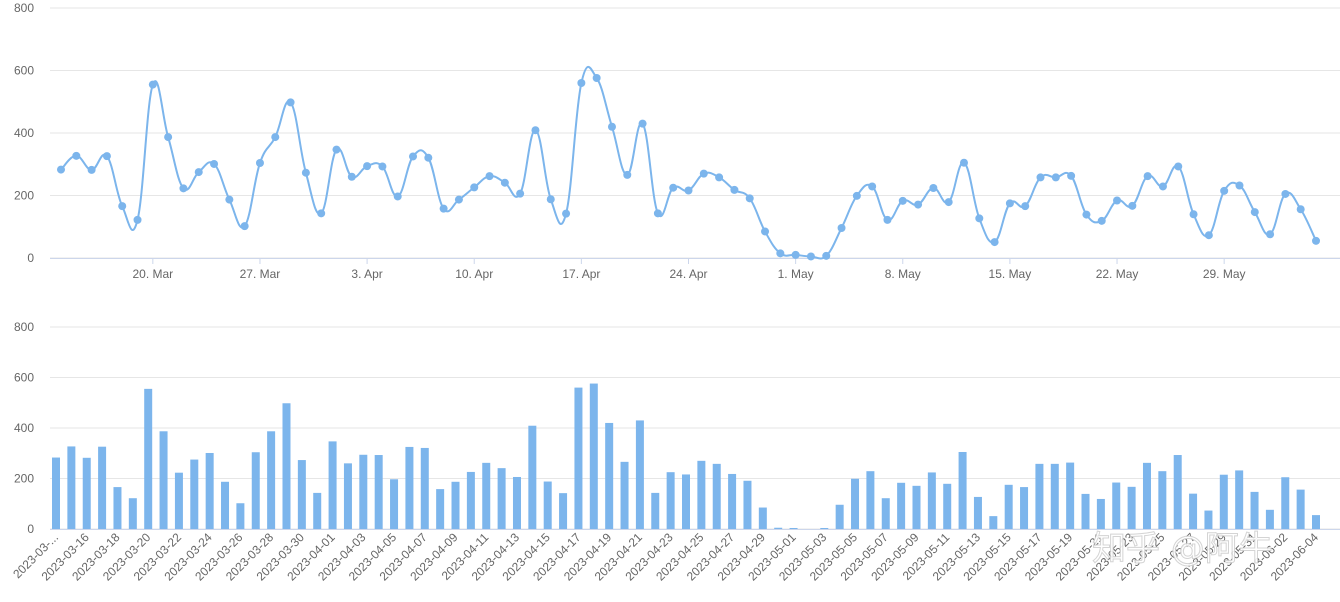 The image size is (1340, 602). What do you see at coordinates (24, 428) in the screenshot?
I see `bar-y-tick-label: 400` at bounding box center [24, 428].